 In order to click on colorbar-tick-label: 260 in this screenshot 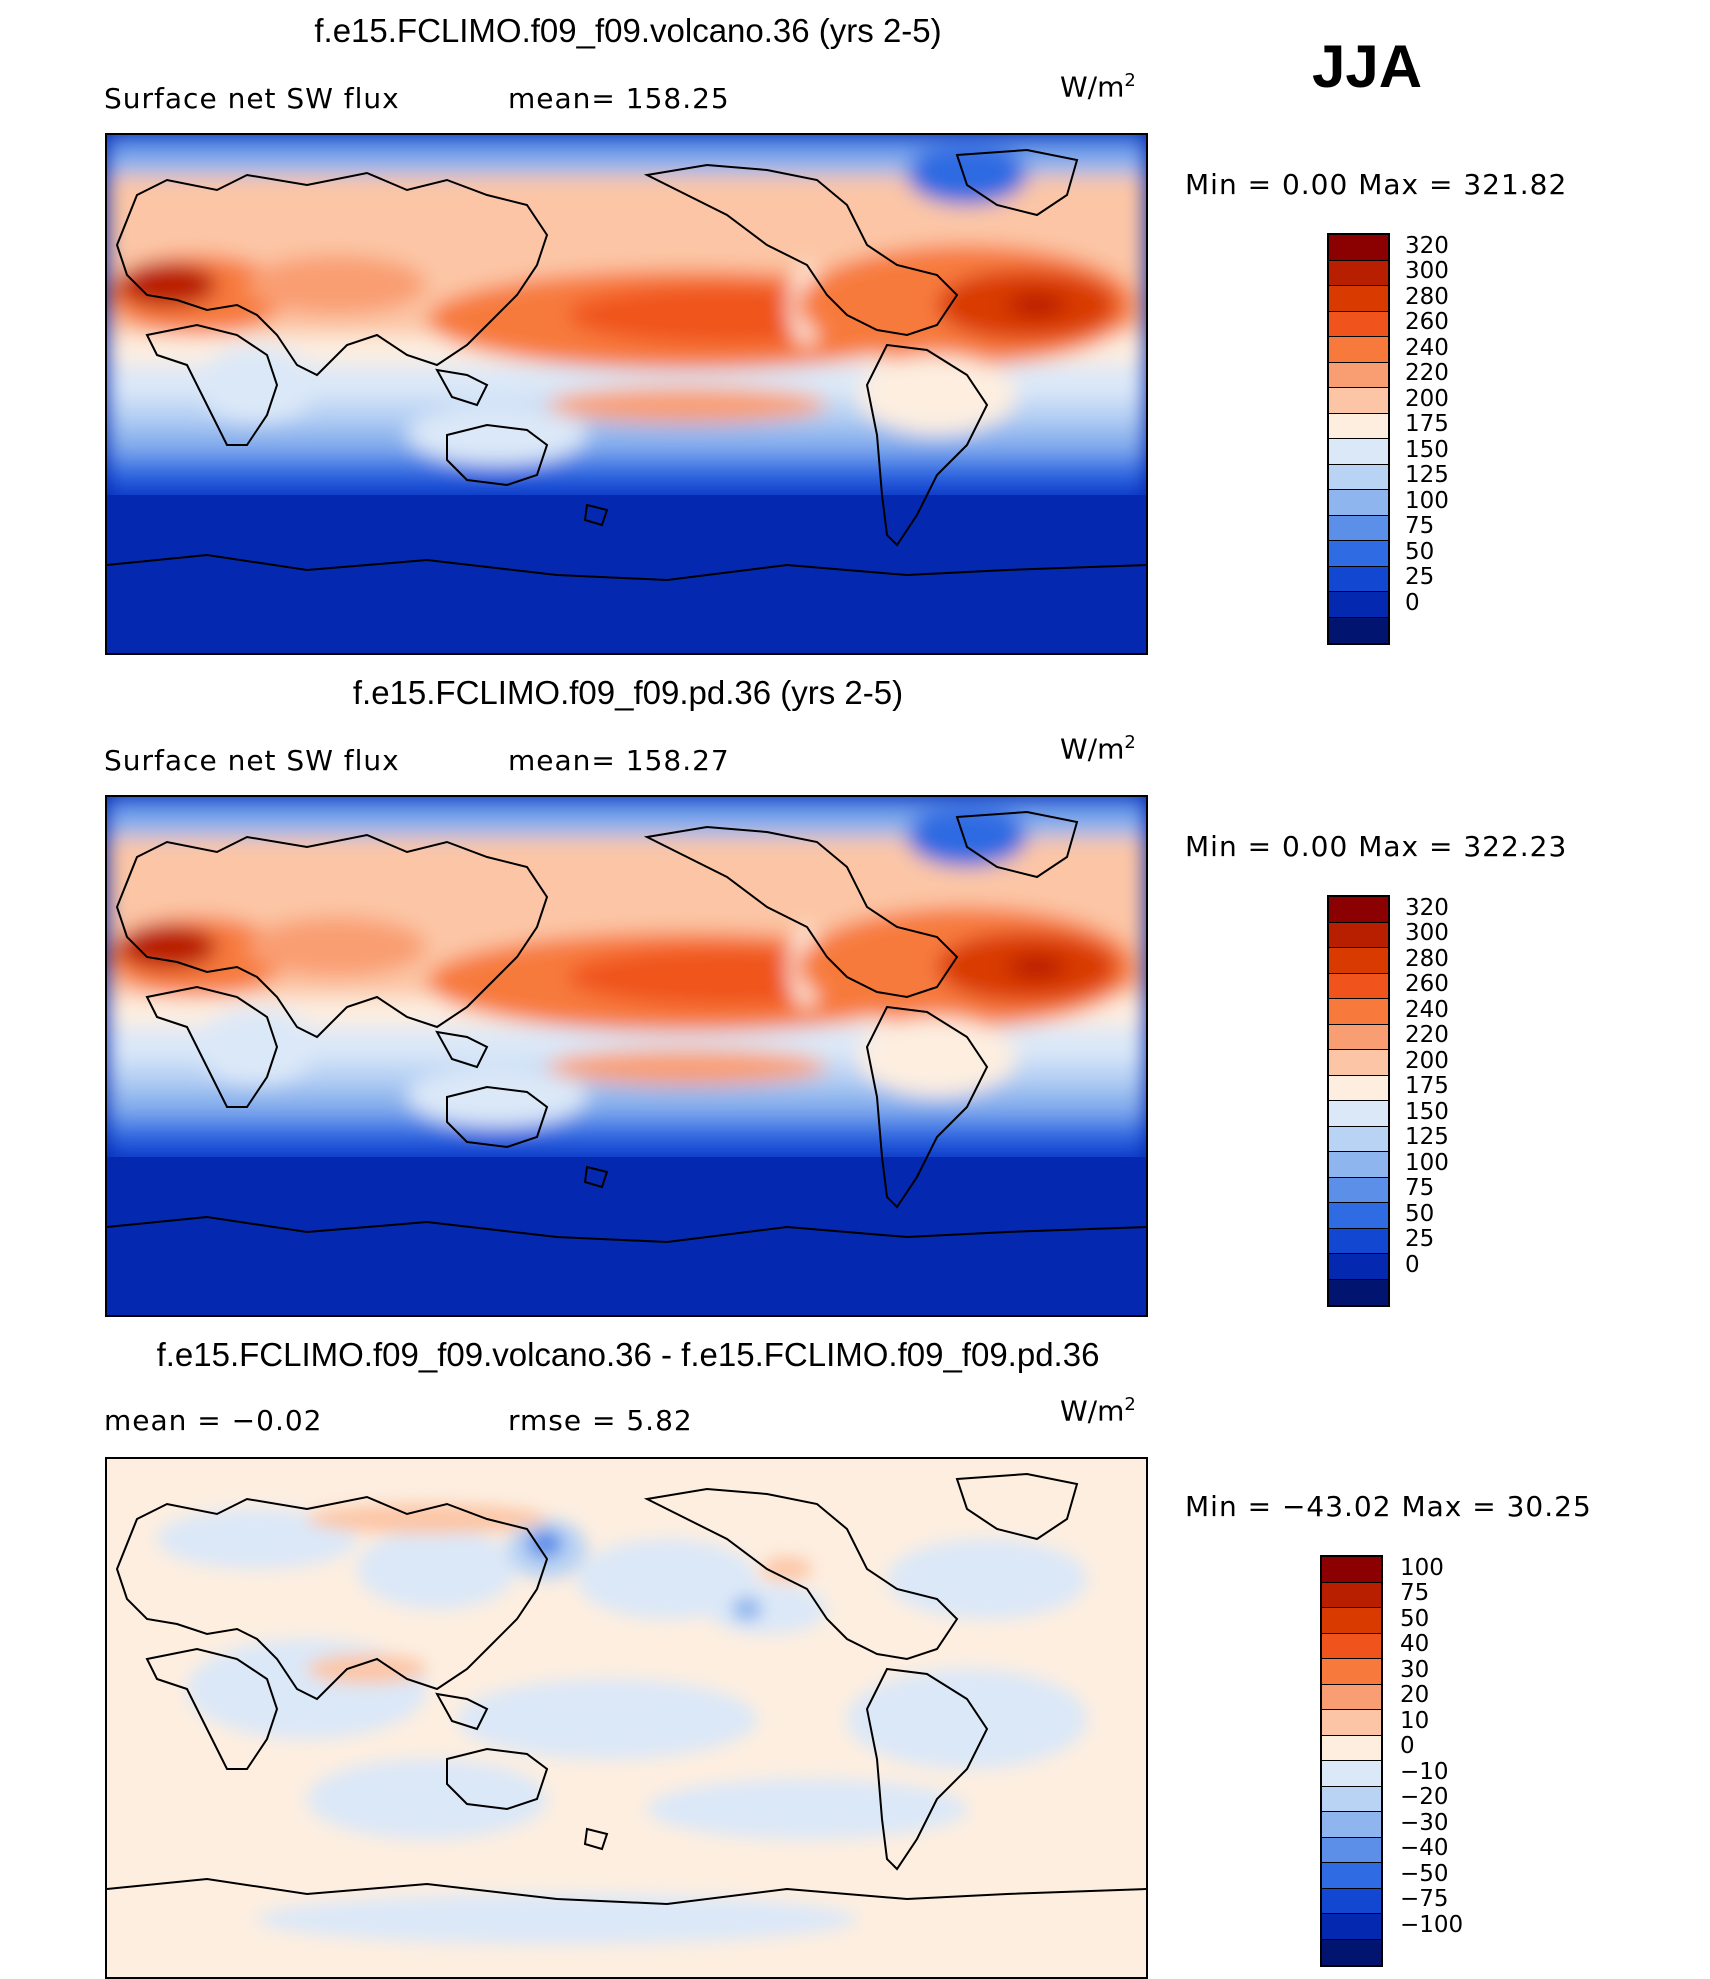, I will do `click(1427, 984)`.